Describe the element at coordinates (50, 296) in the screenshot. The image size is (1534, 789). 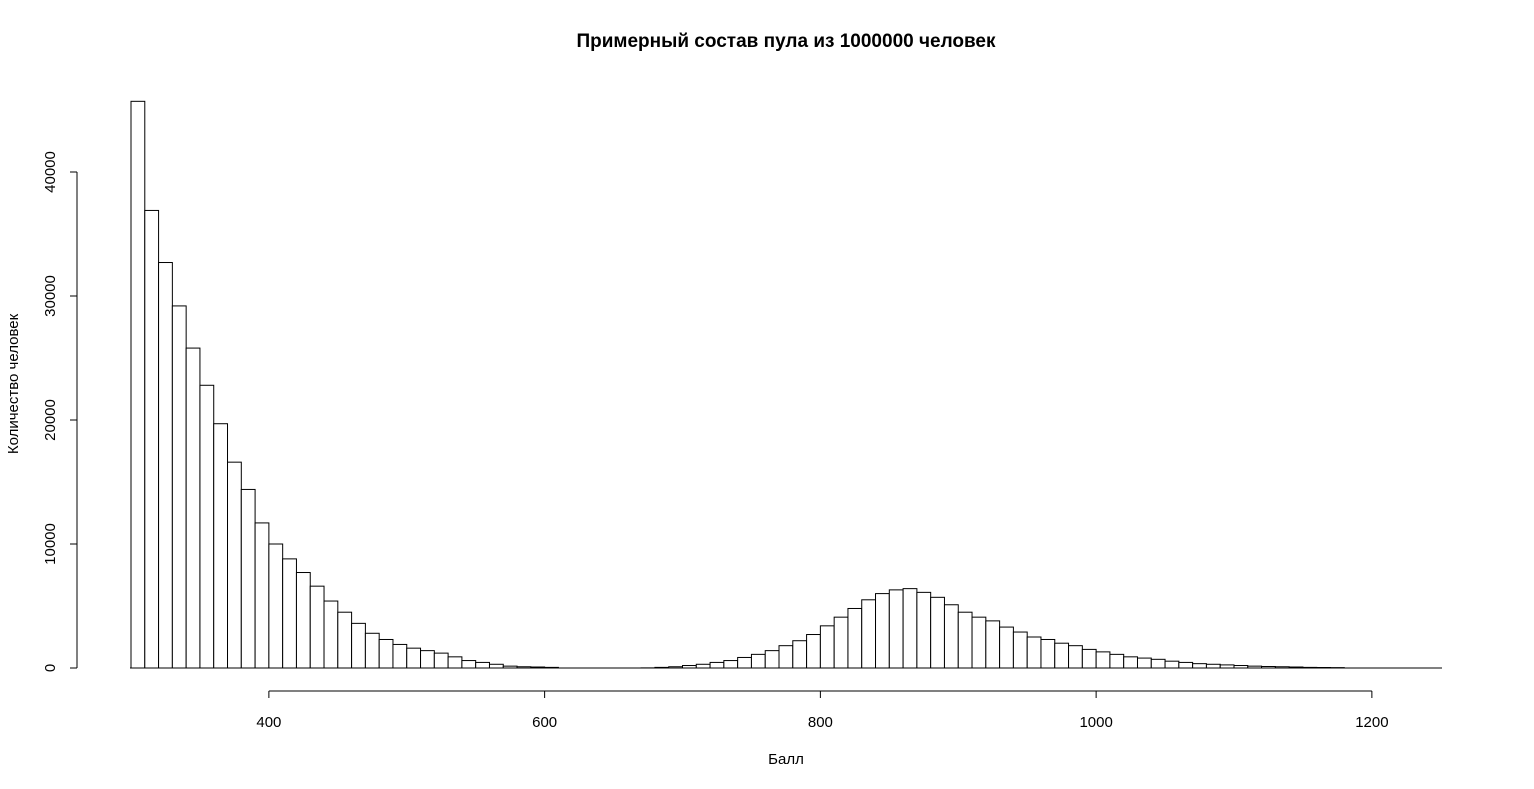
I see `y-tick-label: 30000` at that location.